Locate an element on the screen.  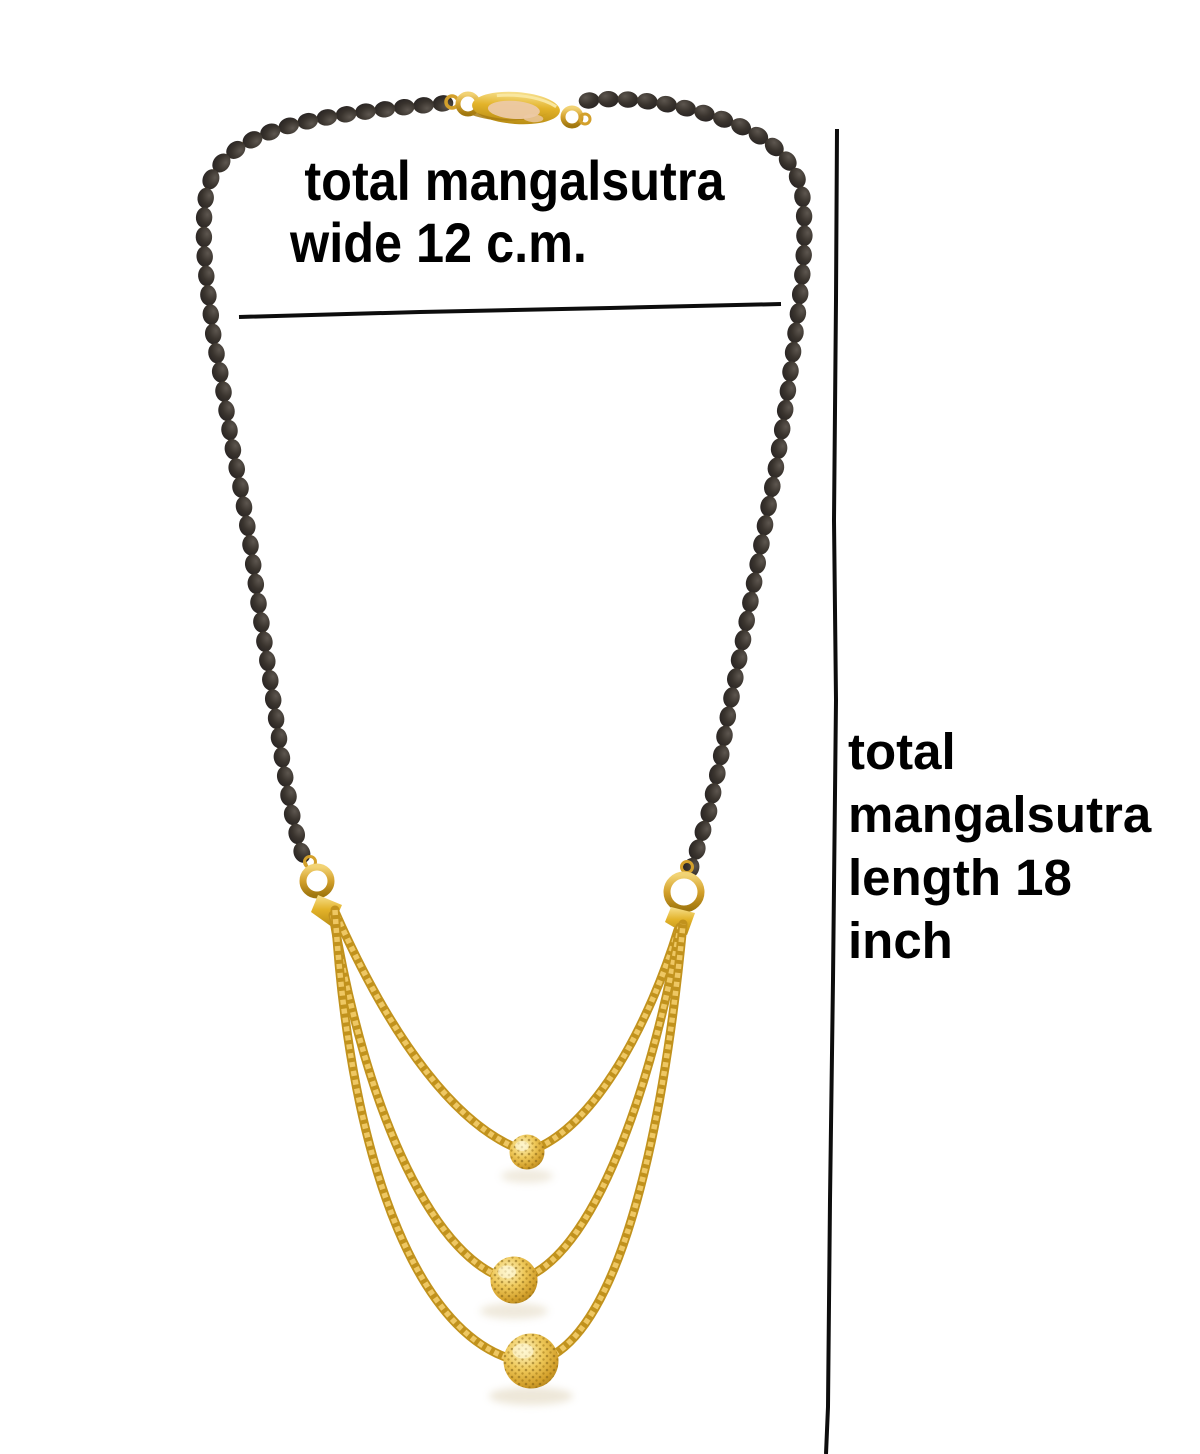
black-beads-right is located at coordinates (695, 484).